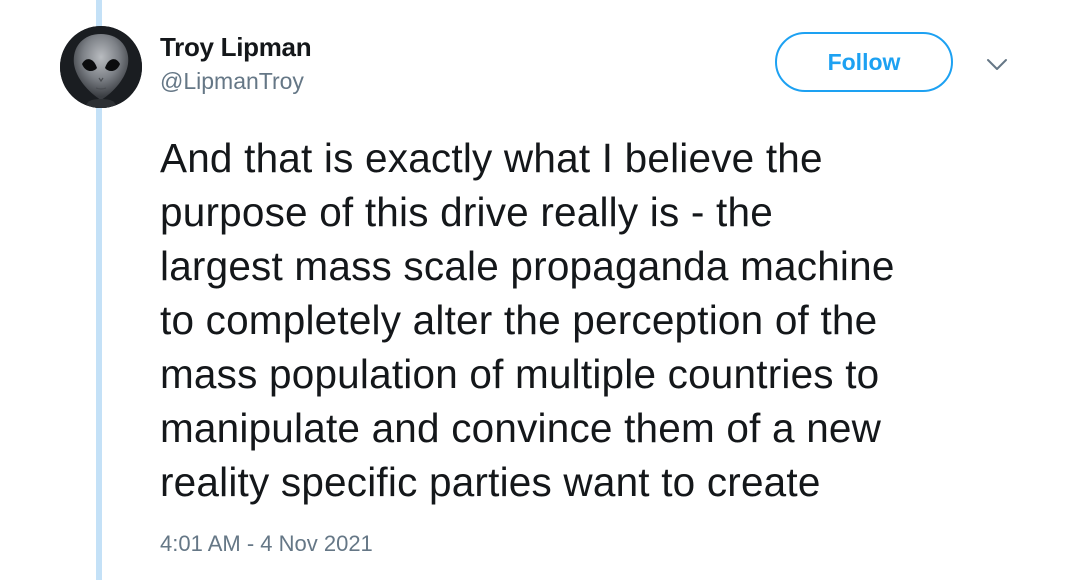  I want to click on follow-button: Follow, so click(864, 62).